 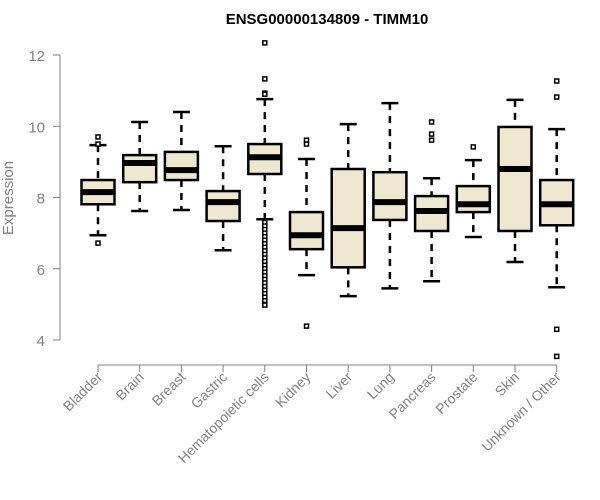 I want to click on box-prostate, so click(x=473, y=191).